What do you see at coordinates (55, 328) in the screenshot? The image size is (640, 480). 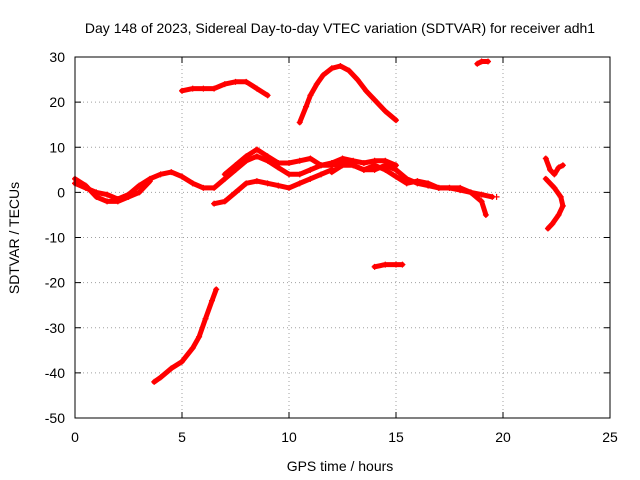 I see `y-tick-label: -30` at bounding box center [55, 328].